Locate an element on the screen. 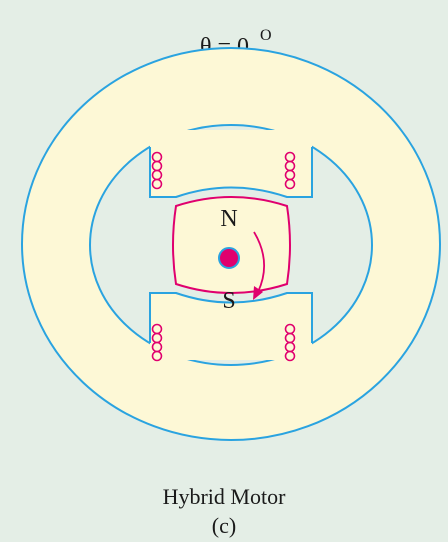  top-pole-edge is located at coordinates (231, 172).